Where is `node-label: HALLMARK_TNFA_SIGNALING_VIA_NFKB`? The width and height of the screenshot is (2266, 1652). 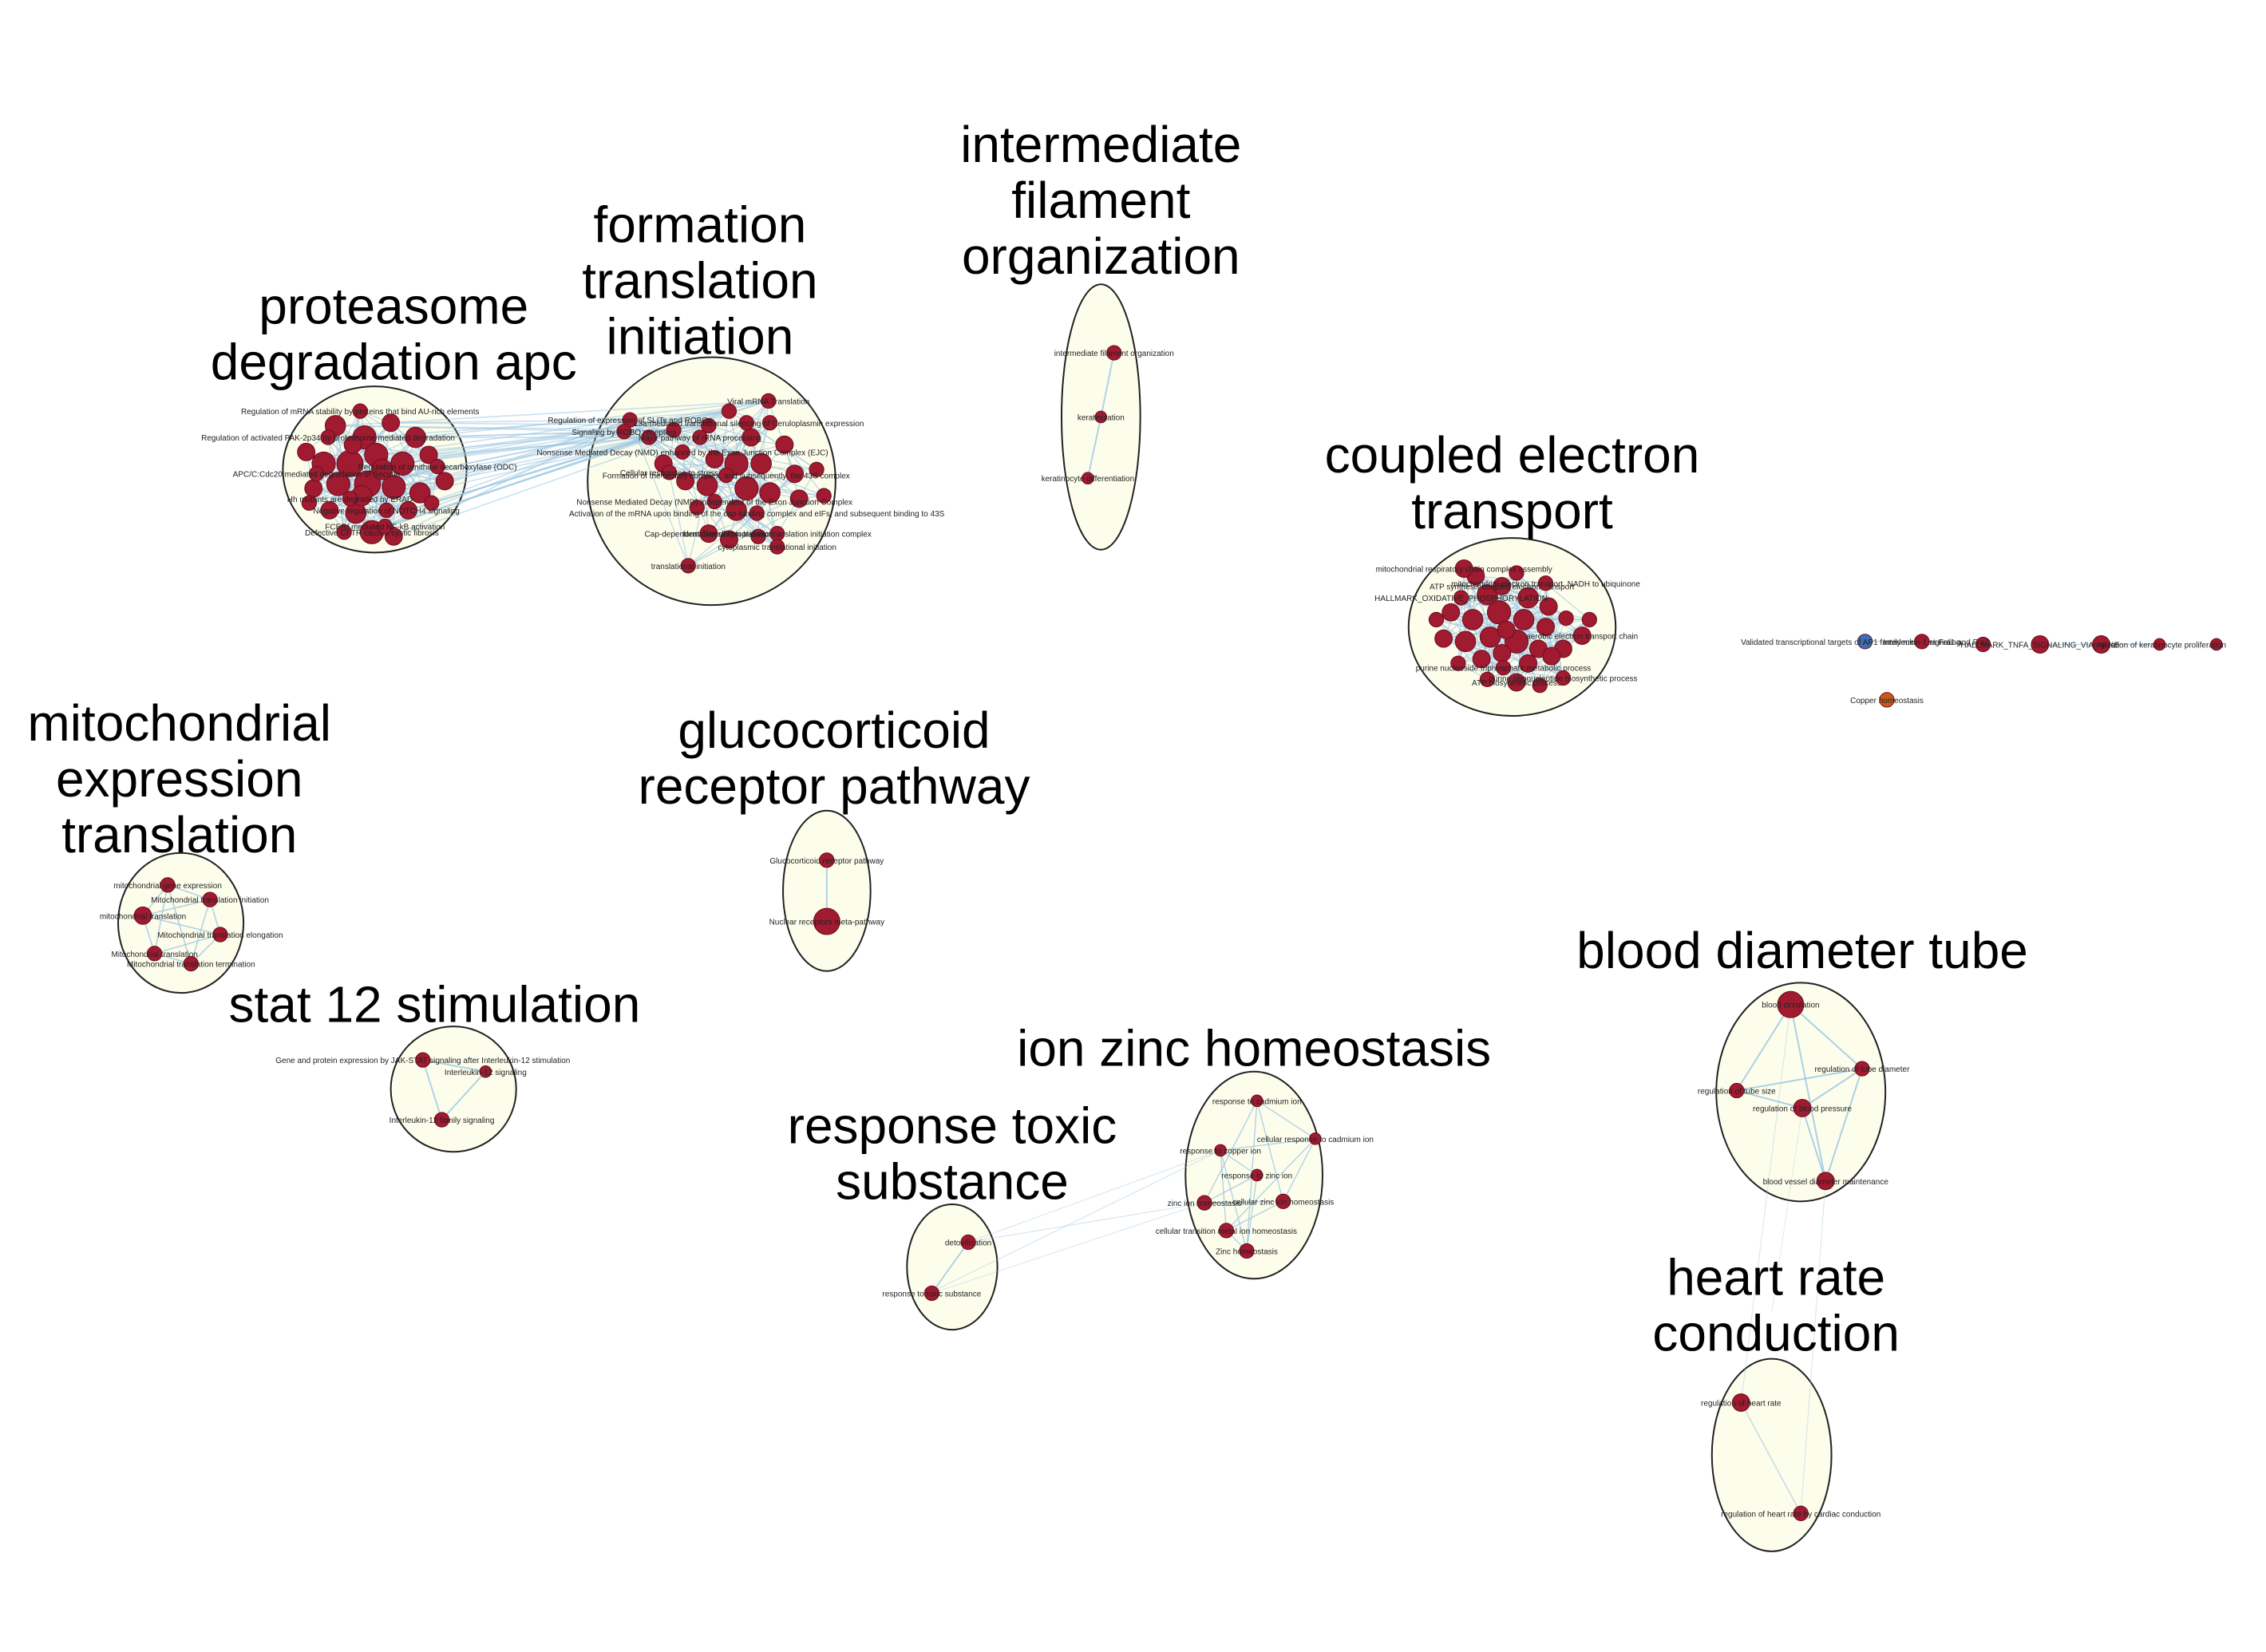
node-label: HALLMARK_TNFA_SIGNALING_VIA_NFKB is located at coordinates (2039, 645).